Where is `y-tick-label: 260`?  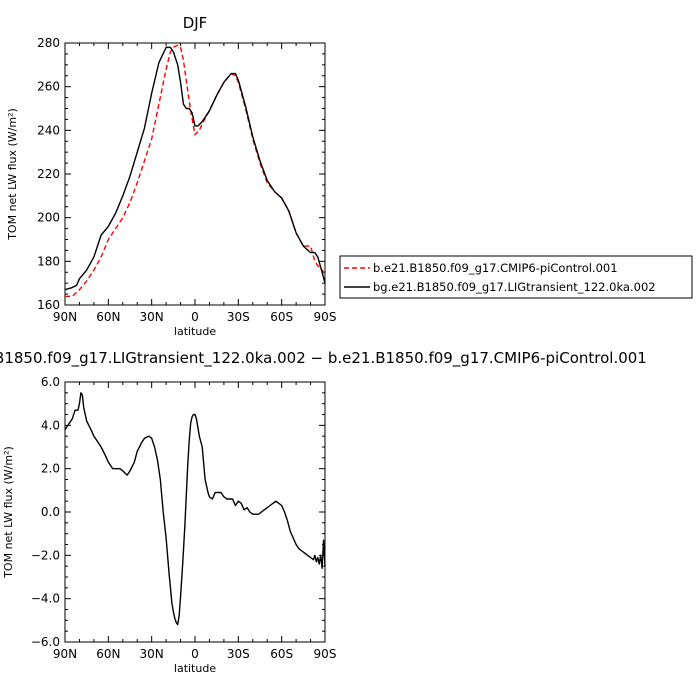
y-tick-label: 260 is located at coordinates (48, 87).